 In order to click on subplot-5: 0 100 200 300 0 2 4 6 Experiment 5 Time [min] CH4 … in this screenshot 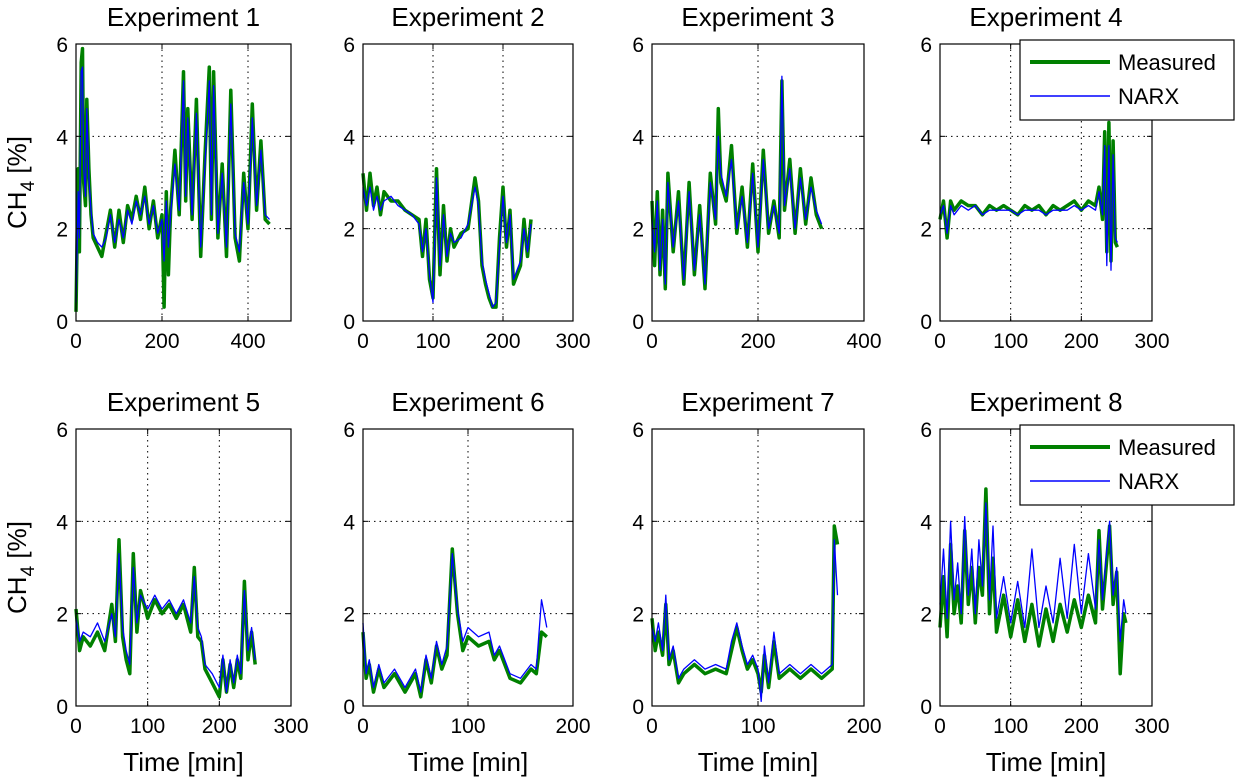, I will do `click(155, 582)`.